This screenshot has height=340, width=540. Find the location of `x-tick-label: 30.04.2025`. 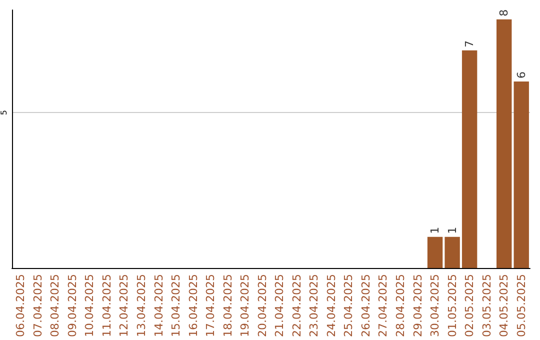

x-tick-label: 30.04.2025 is located at coordinates (435, 306).